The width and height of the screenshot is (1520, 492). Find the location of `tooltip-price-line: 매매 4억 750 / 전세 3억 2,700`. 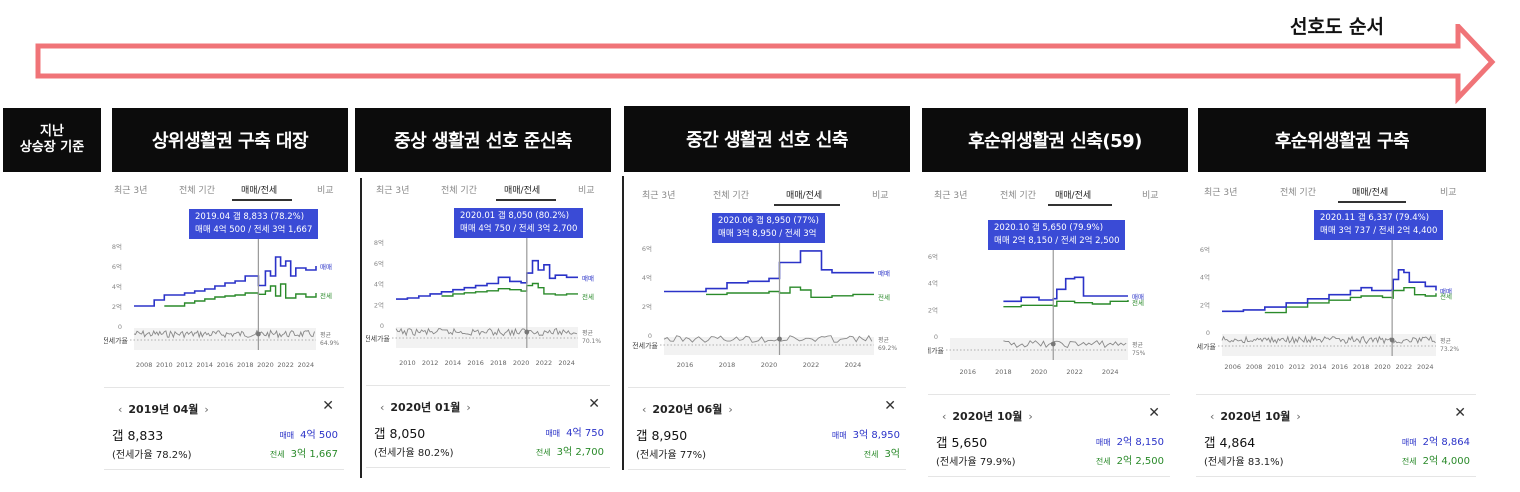

tooltip-price-line: 매매 4억 750 / 전세 3억 2,700 is located at coordinates (519, 229).